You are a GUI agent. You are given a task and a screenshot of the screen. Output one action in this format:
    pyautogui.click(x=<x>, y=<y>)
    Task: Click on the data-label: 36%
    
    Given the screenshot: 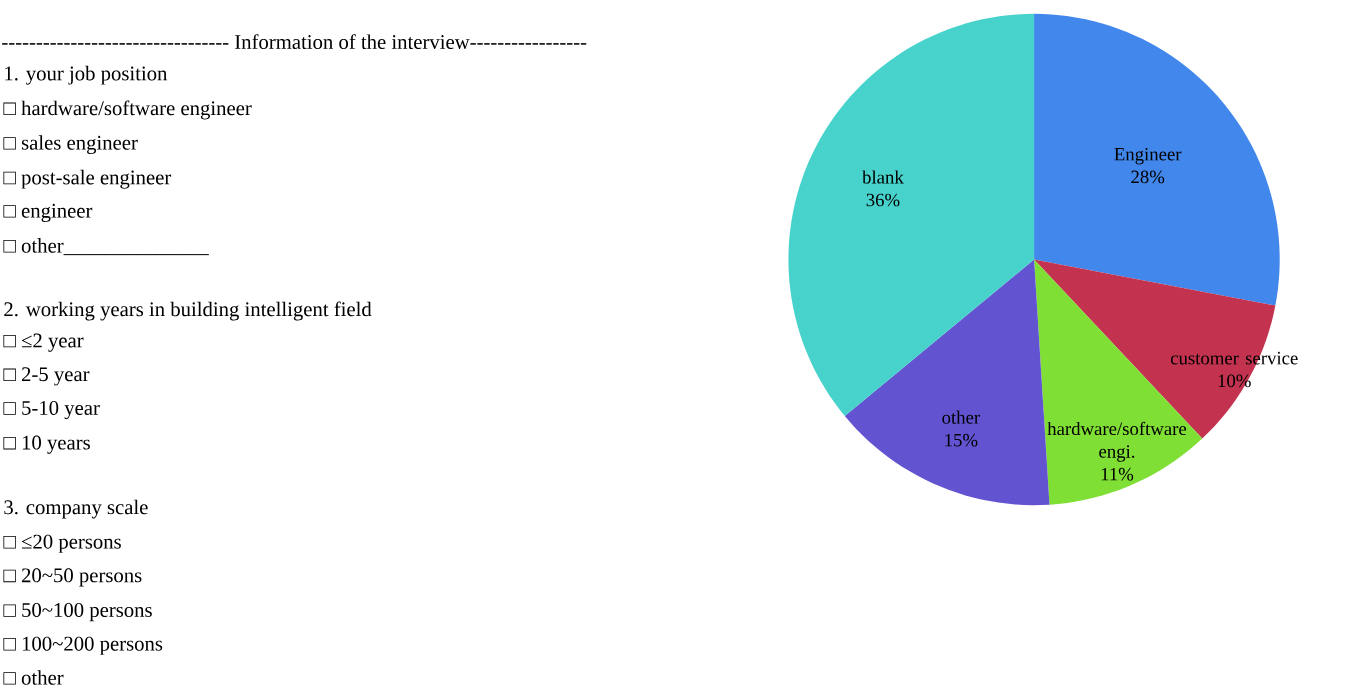 What is the action you would take?
    pyautogui.click(x=883, y=200)
    